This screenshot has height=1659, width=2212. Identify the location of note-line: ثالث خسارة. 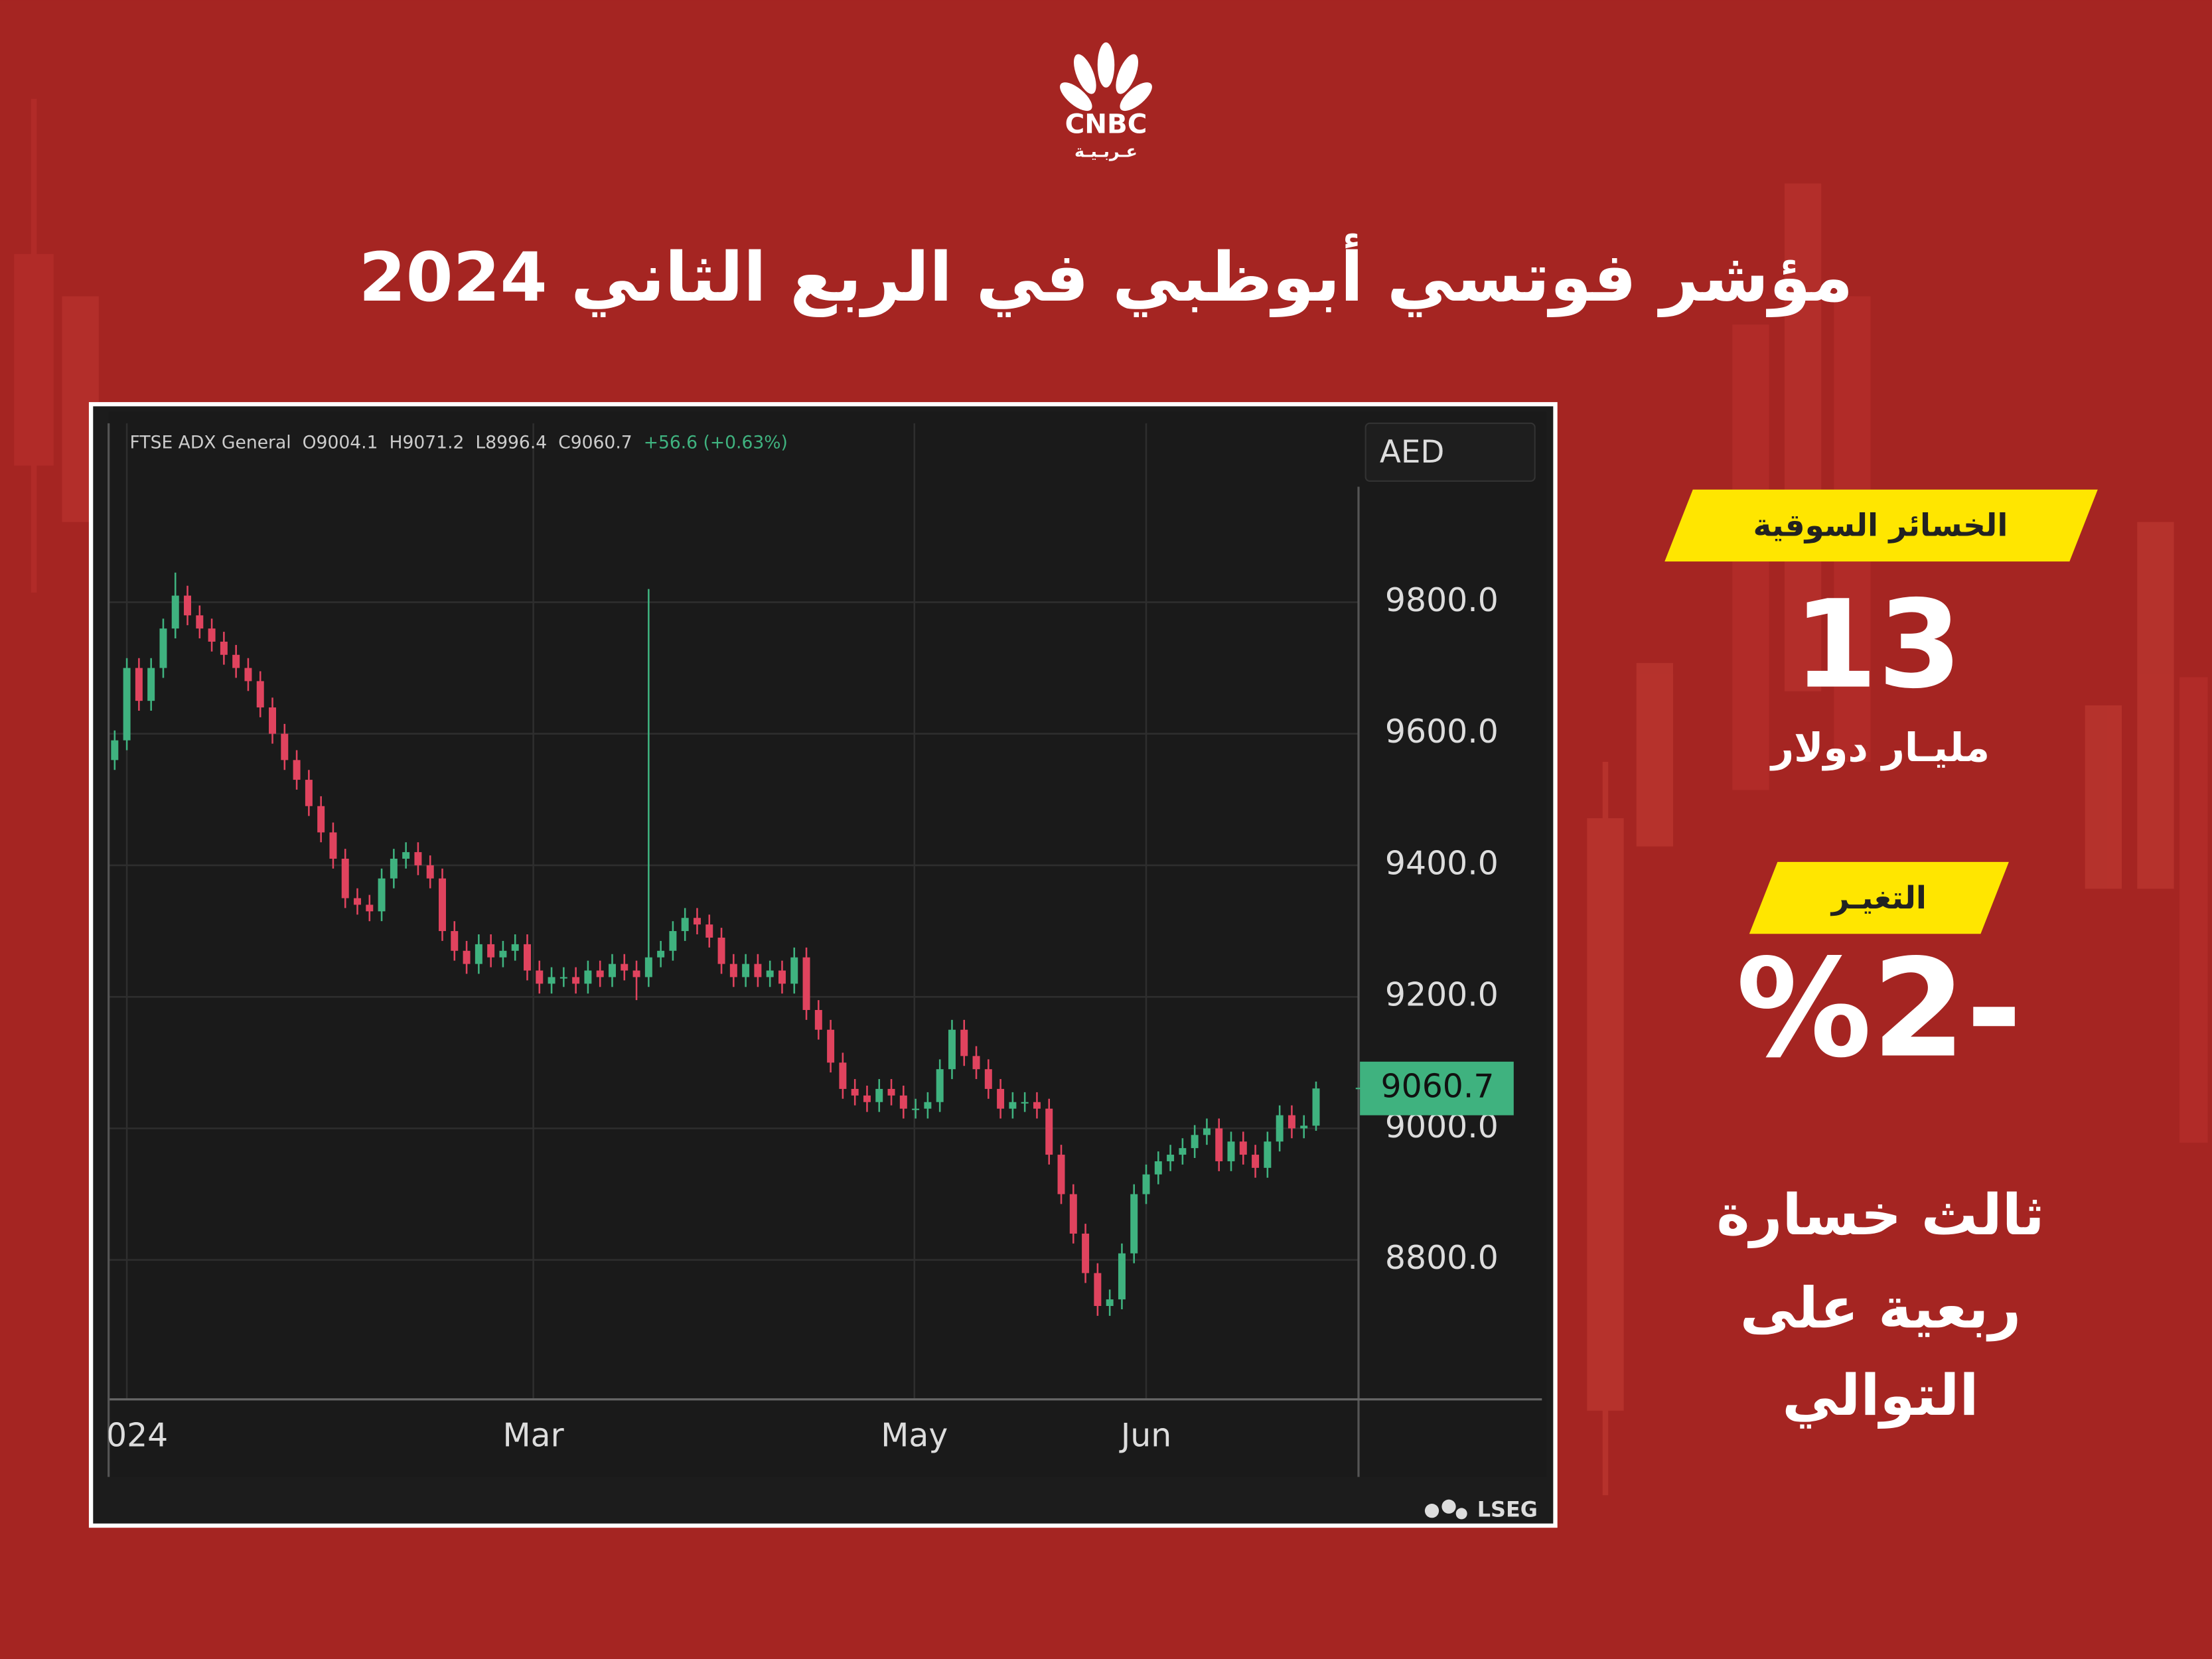
(1880, 1215).